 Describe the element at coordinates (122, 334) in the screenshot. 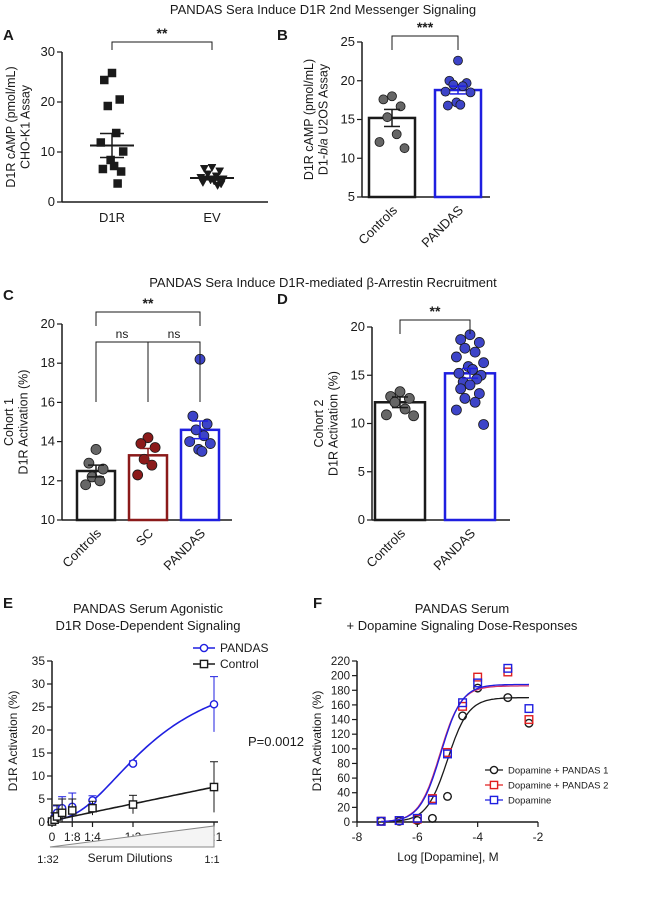

I see `significance-label: ns` at that location.